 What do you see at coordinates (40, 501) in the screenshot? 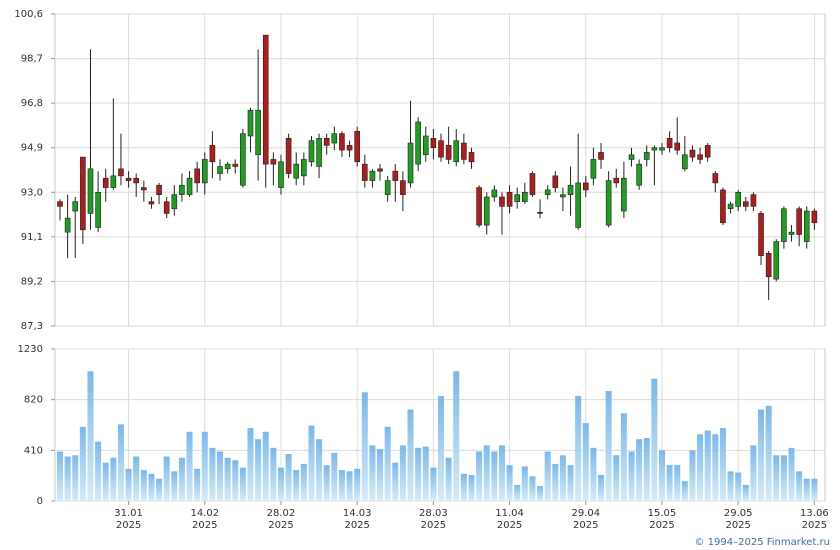
I see `y-tick-label: 0` at bounding box center [40, 501].